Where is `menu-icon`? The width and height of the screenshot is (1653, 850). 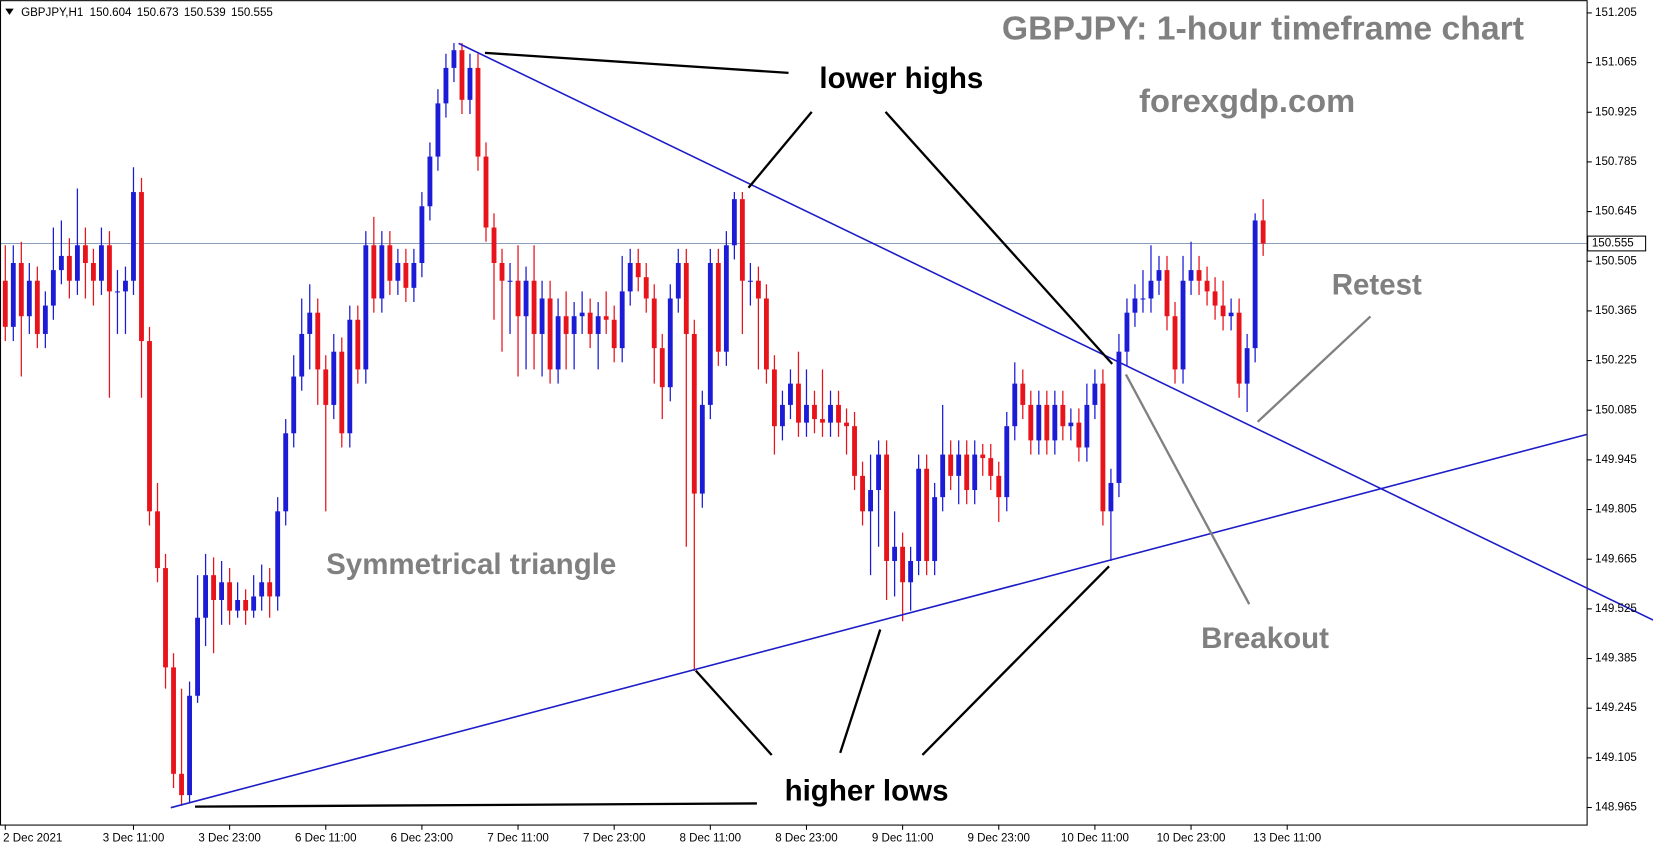 menu-icon is located at coordinates (9, 11).